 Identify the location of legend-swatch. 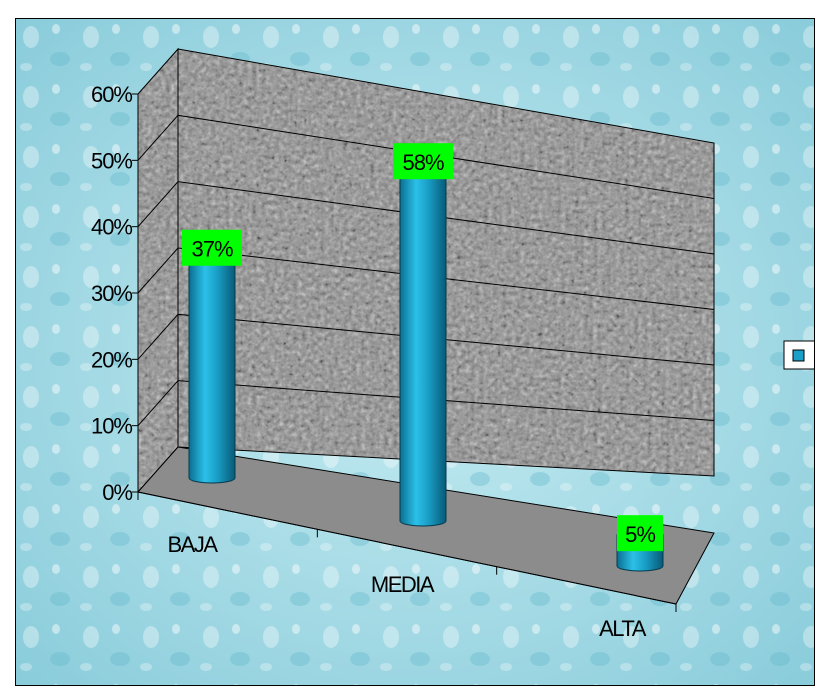
(798, 355).